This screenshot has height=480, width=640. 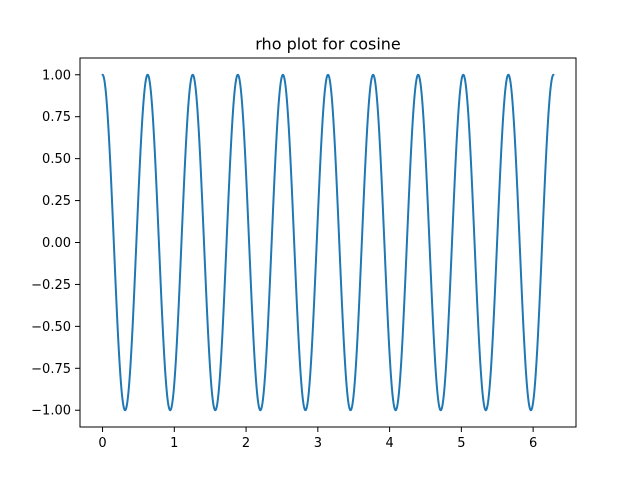 I want to click on y-tick-label: 0.00, so click(x=56, y=243).